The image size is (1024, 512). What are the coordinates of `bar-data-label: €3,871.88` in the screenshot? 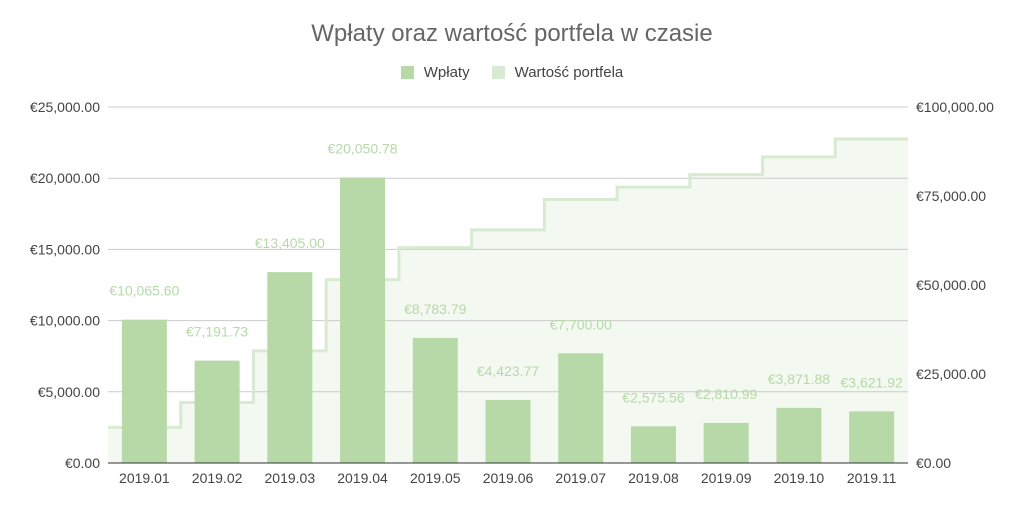 It's located at (799, 379).